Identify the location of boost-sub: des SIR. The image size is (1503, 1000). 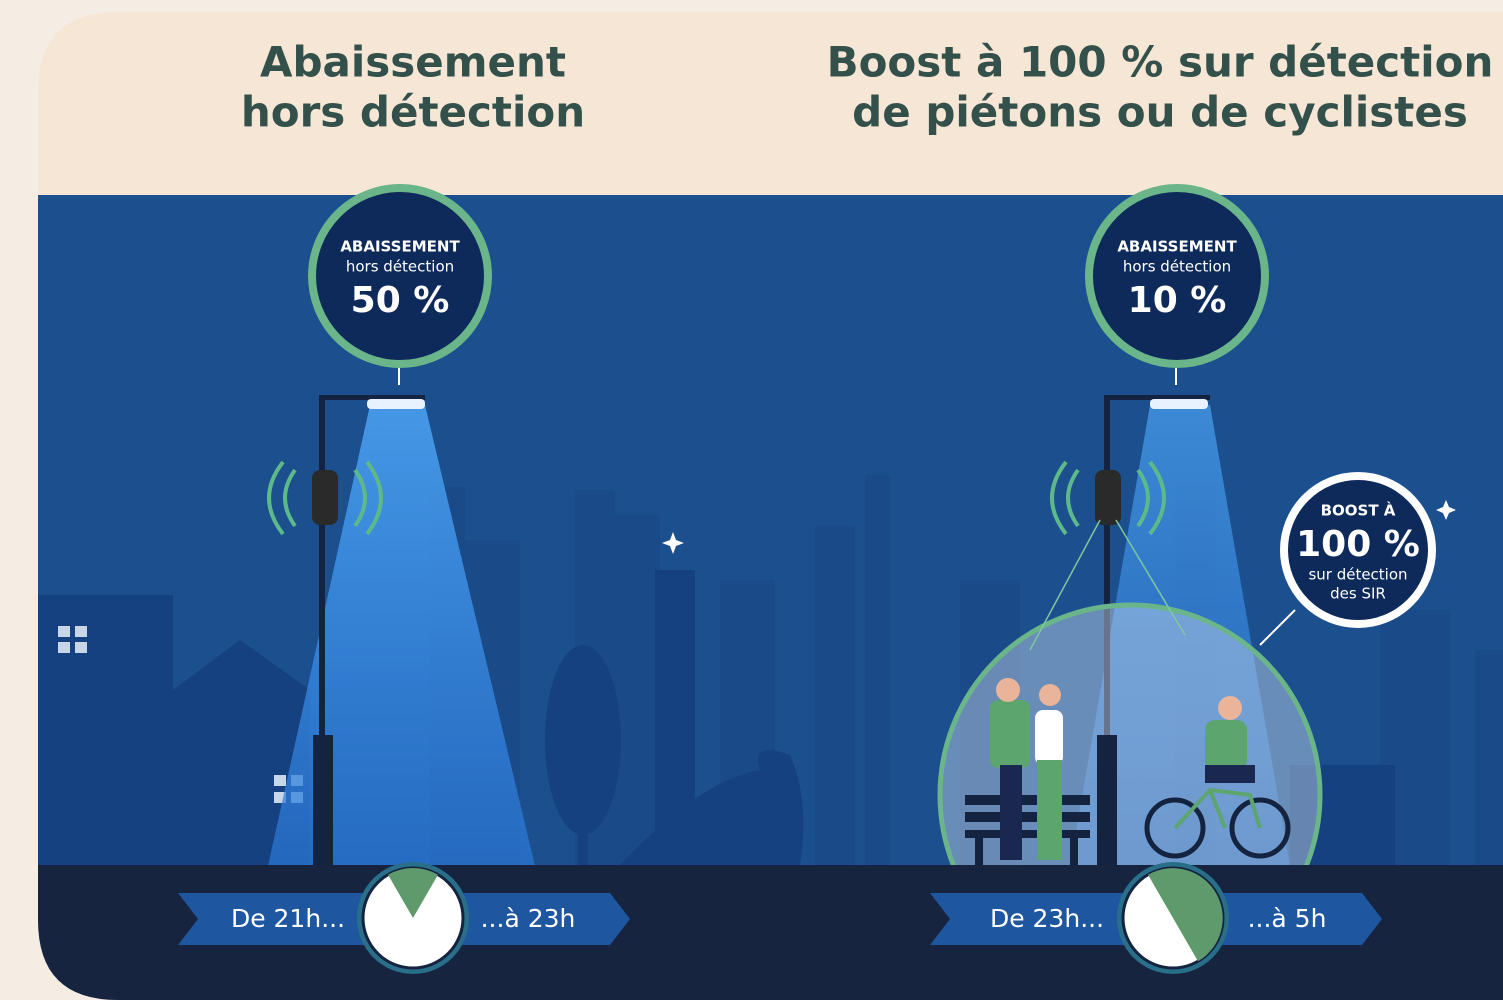
(1358, 594).